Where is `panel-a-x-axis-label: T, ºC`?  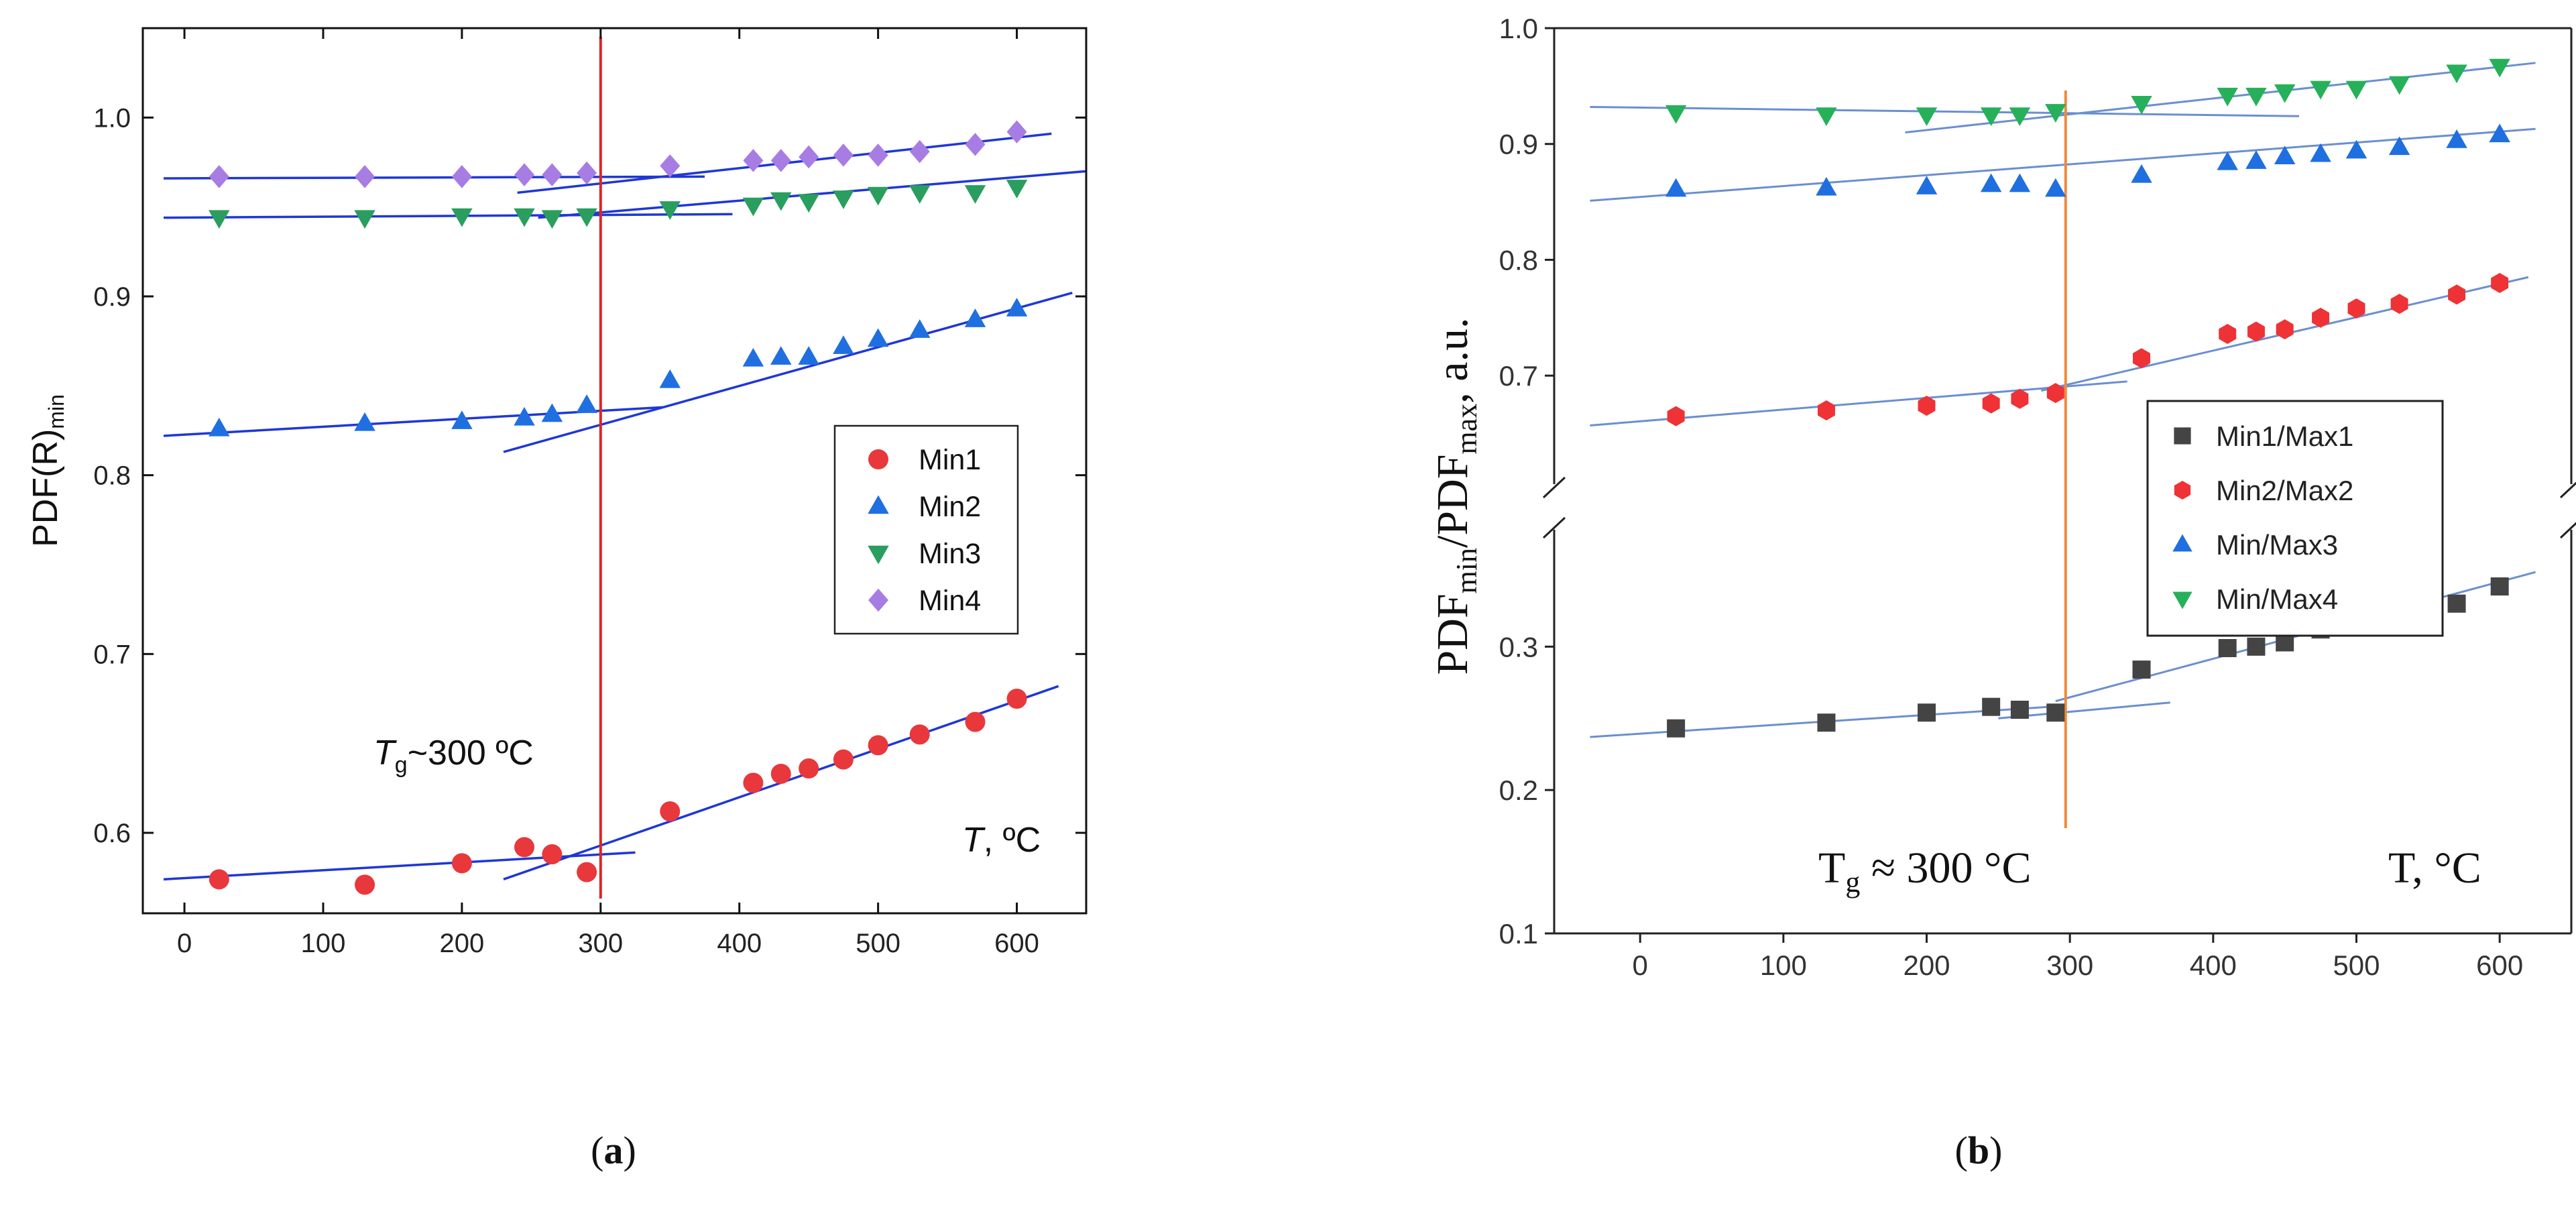
panel-a-x-axis-label: T, ºC is located at coordinates (1001, 840).